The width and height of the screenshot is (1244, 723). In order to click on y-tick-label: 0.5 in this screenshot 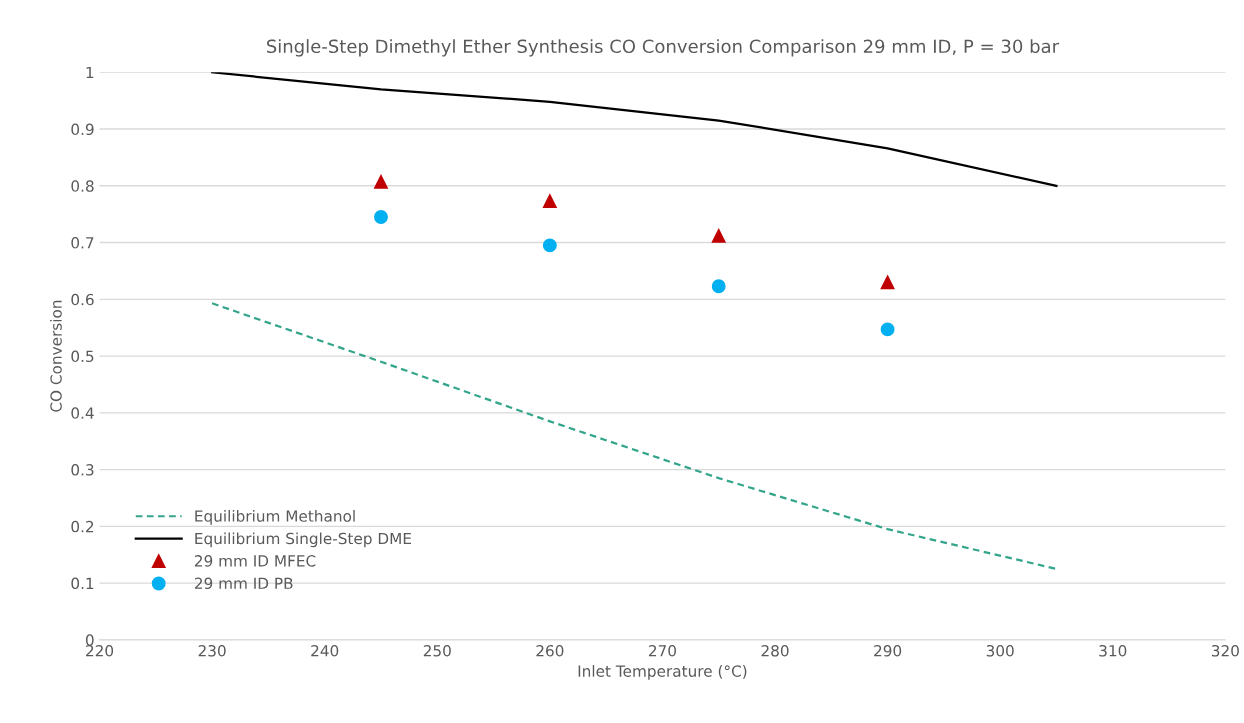, I will do `click(82, 356)`.